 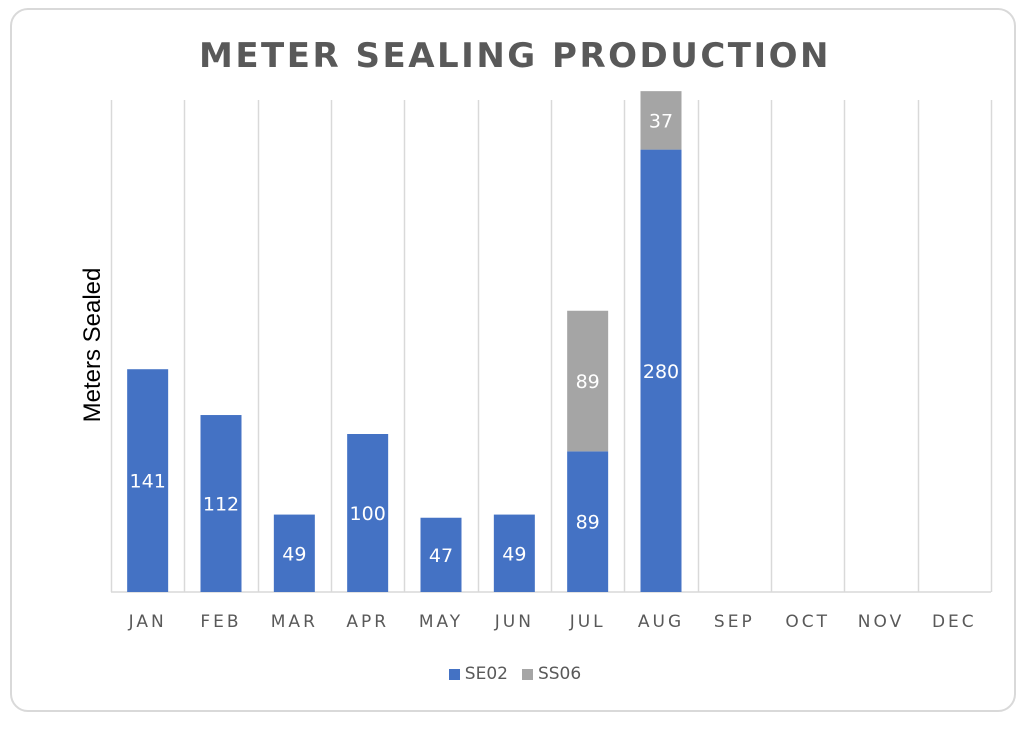 What do you see at coordinates (587, 622) in the screenshot?
I see `x-tick-label-jul: JUL` at bounding box center [587, 622].